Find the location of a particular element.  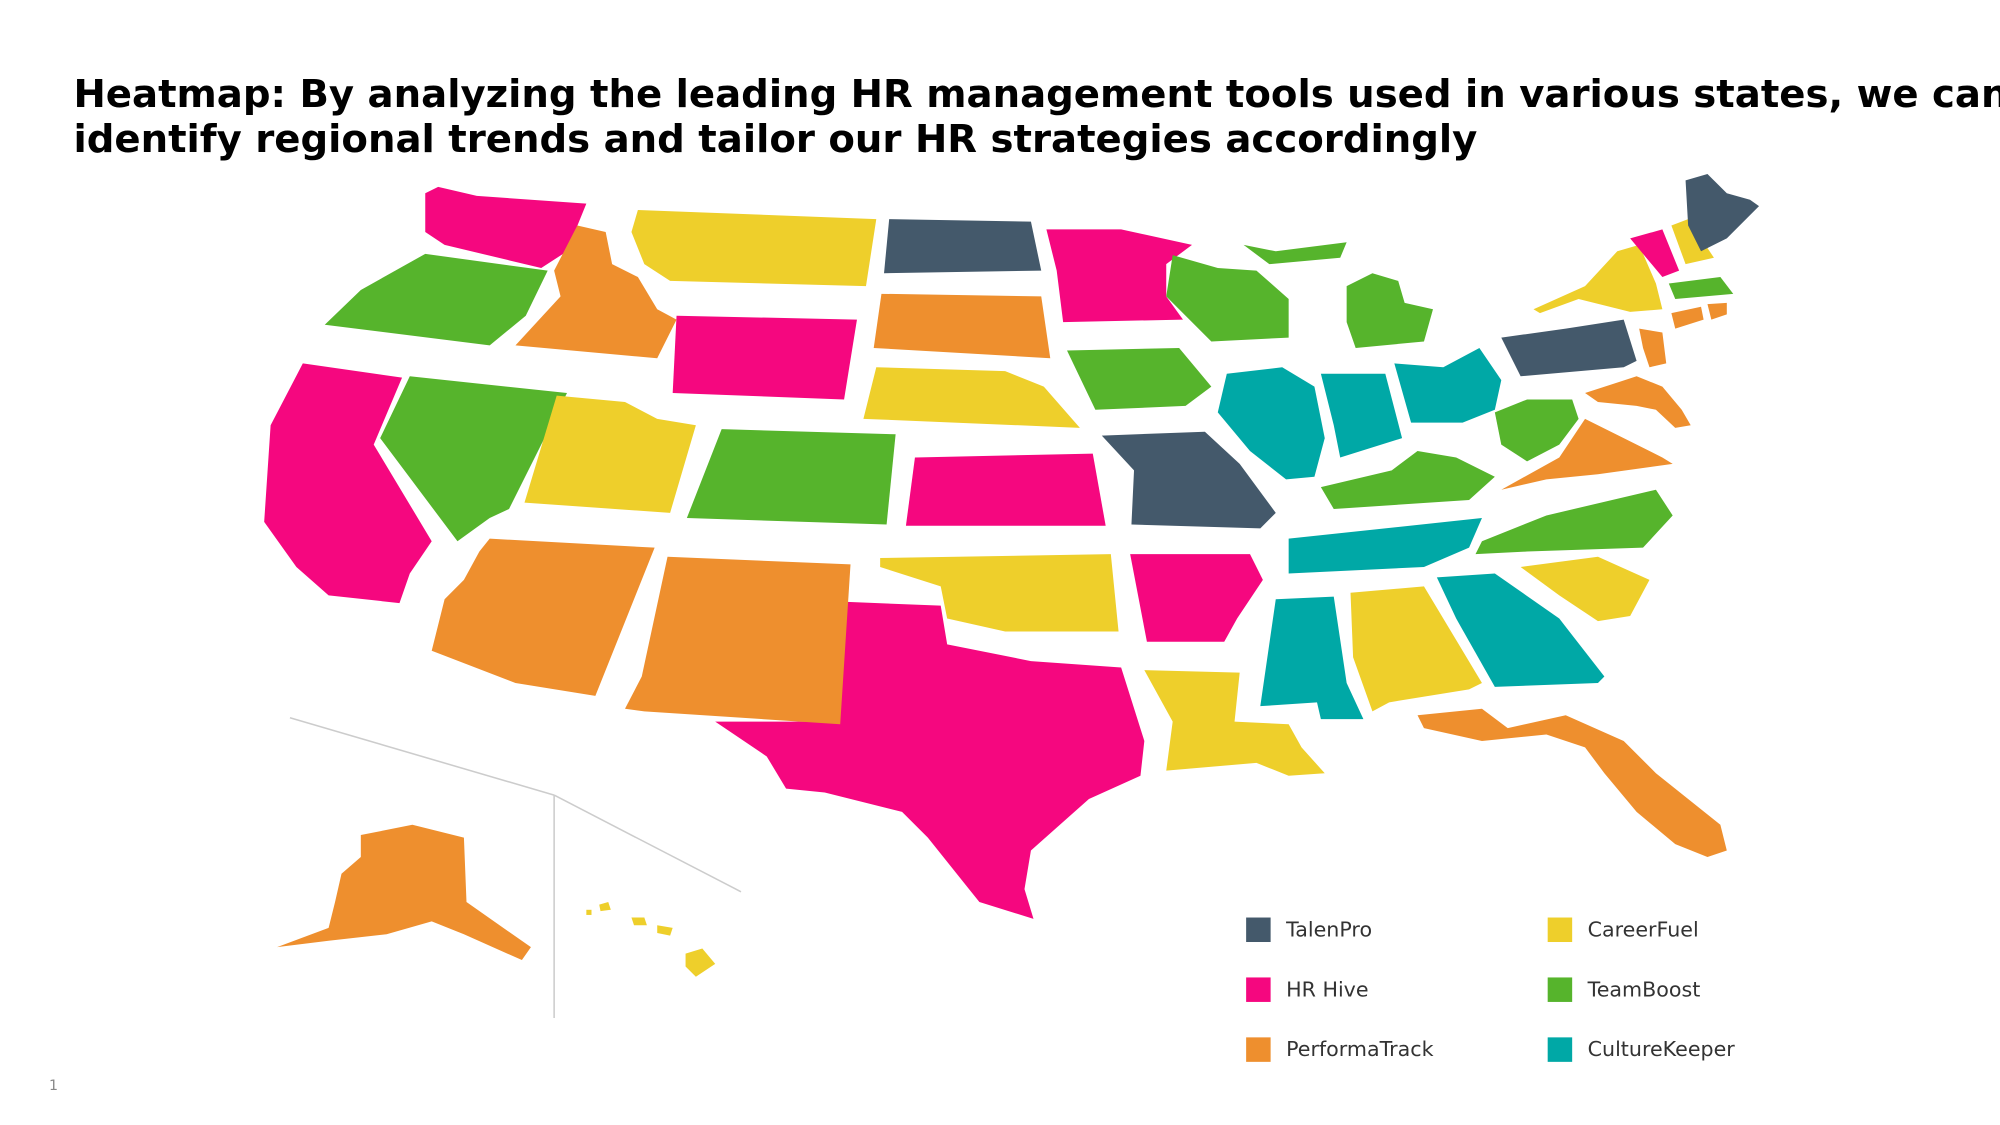

legend-label: CultureKeeper is located at coordinates (1662, 1049).